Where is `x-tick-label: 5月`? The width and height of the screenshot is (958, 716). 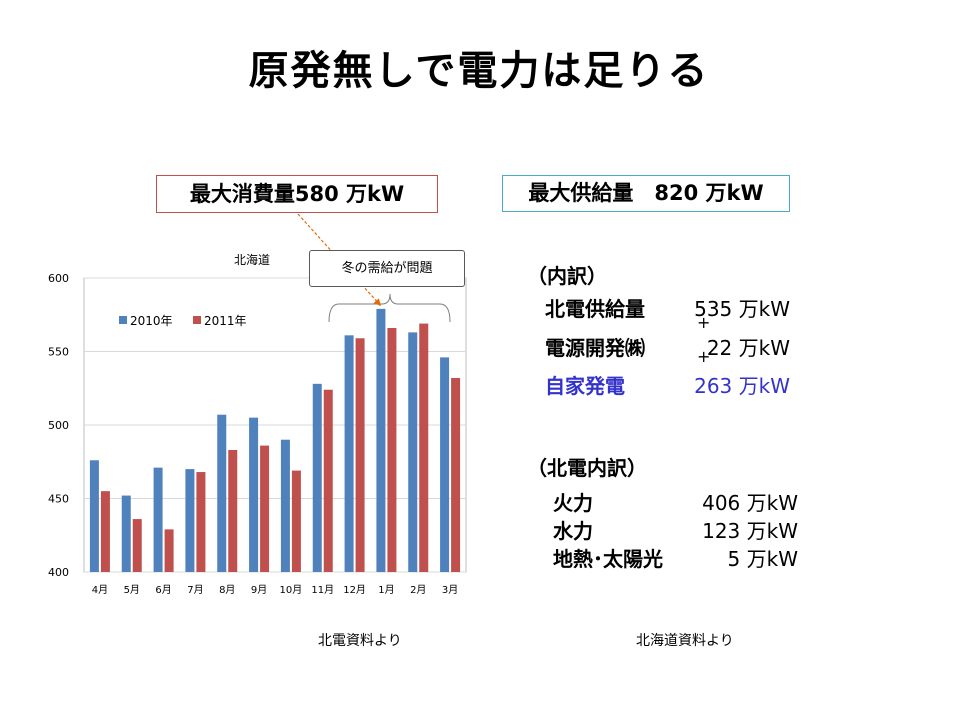 x-tick-label: 5月 is located at coordinates (132, 590).